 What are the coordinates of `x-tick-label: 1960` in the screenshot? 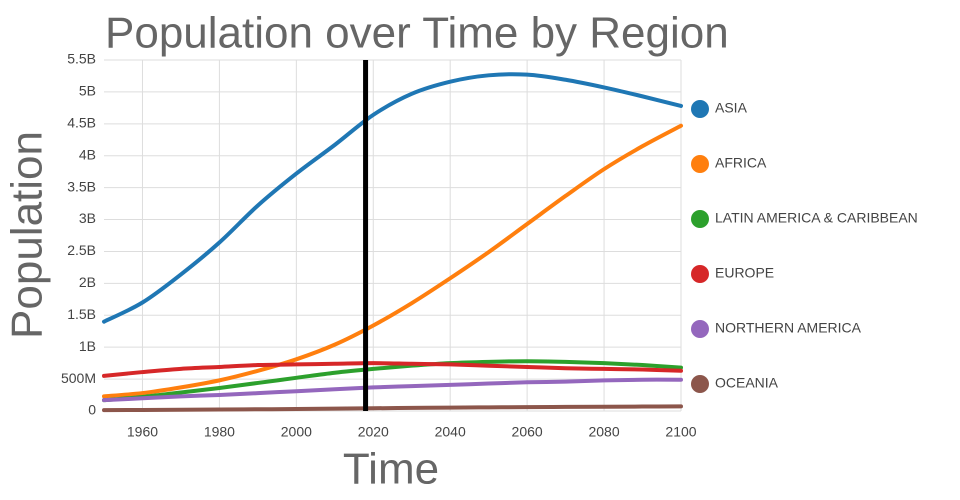 It's located at (142, 432).